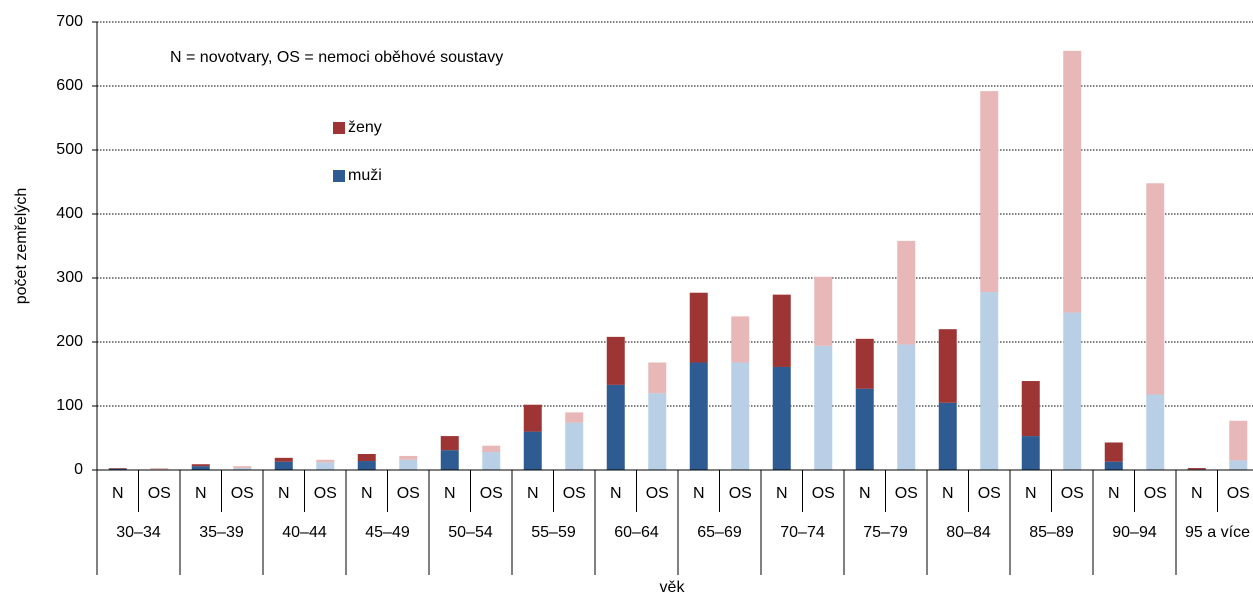  Describe the element at coordinates (553, 532) in the screenshot. I see `group-label: 55–59` at that location.